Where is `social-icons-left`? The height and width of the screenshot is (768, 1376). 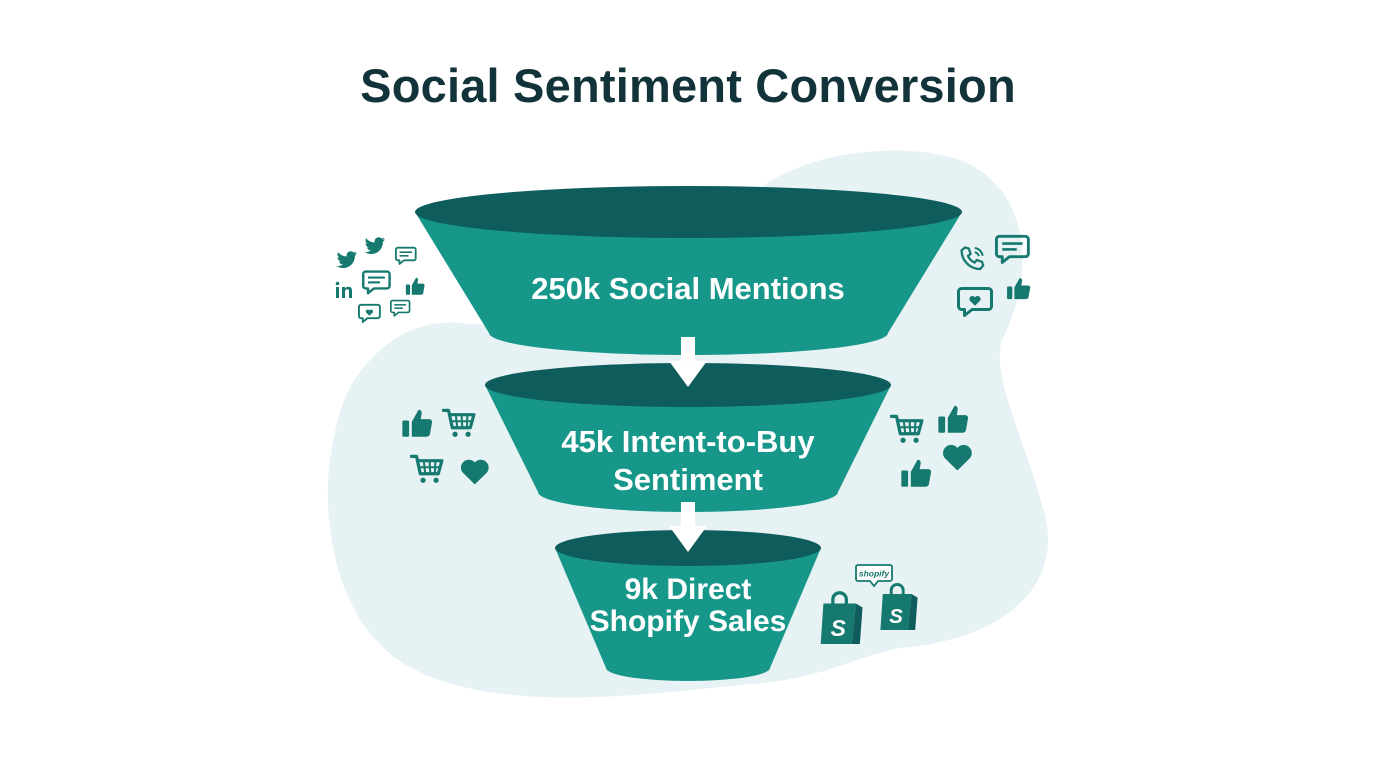
social-icons-left is located at coordinates (380, 280).